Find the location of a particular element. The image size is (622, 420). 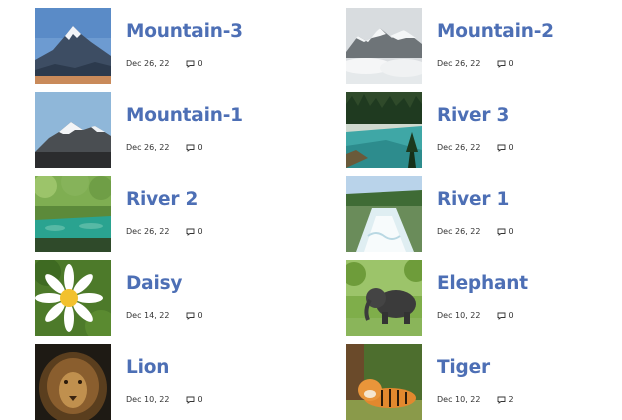

post-meta: Dec 10, 22 2 is located at coordinates (475, 399).